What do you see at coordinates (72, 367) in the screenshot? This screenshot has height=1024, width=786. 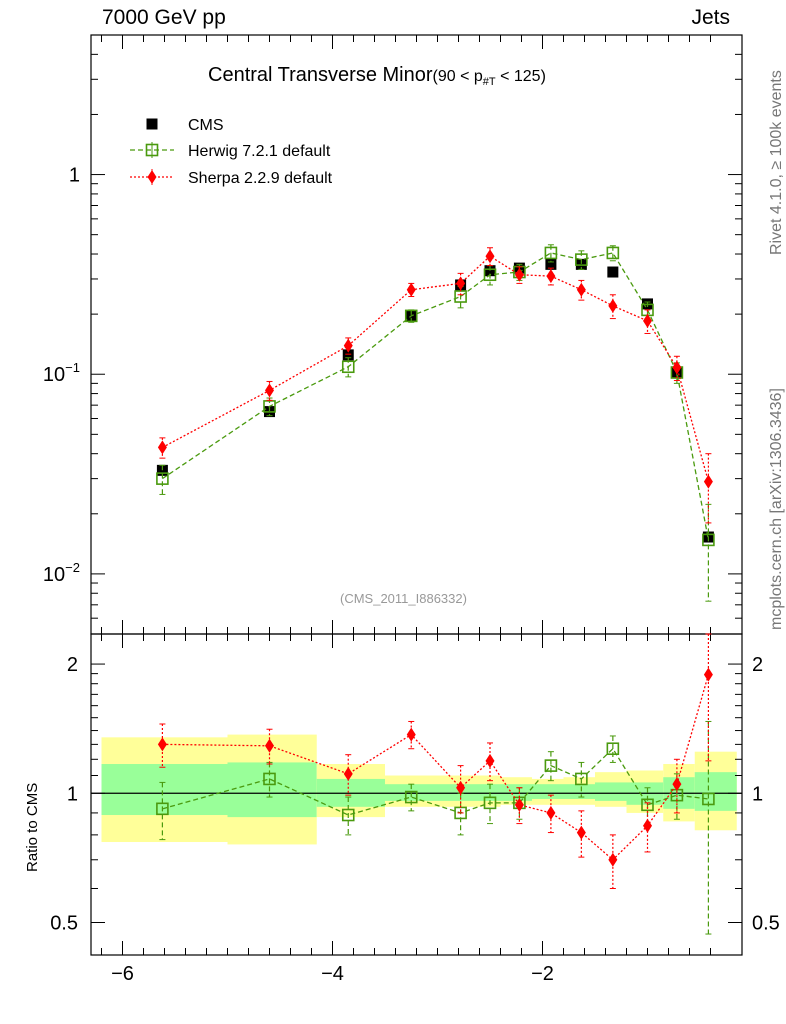 I see `y-tick-exponent: −1` at bounding box center [72, 367].